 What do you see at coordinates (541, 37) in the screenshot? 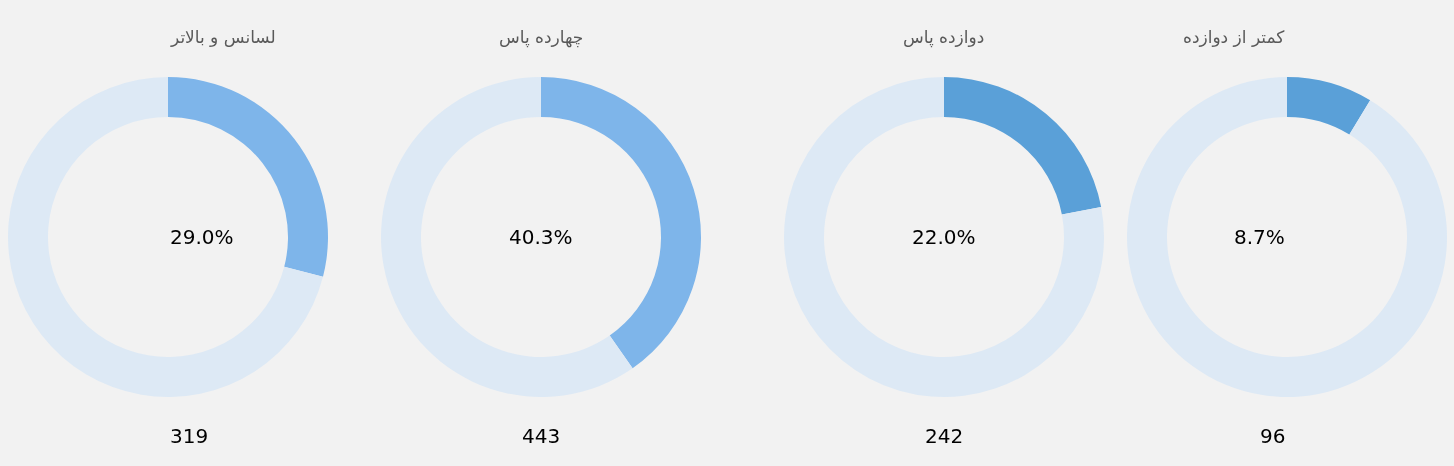
I see `chart-title: چهارده پاس` at bounding box center [541, 37].